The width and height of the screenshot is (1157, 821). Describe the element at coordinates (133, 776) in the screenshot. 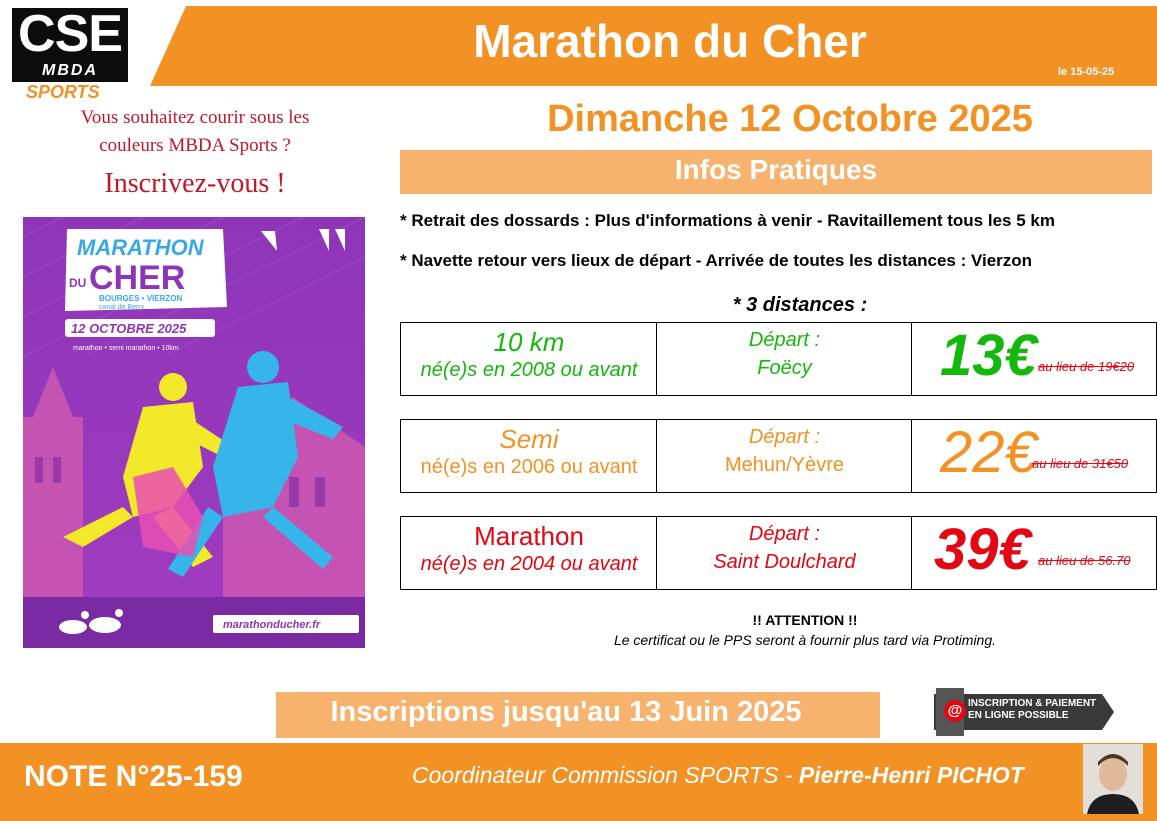

I see `note-number: NOTE N°25-159` at that location.